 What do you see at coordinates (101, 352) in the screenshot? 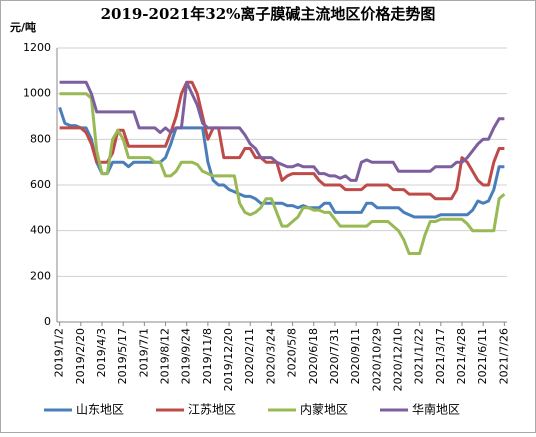
I see `x-tick-label: 2019/4/3` at bounding box center [101, 352].